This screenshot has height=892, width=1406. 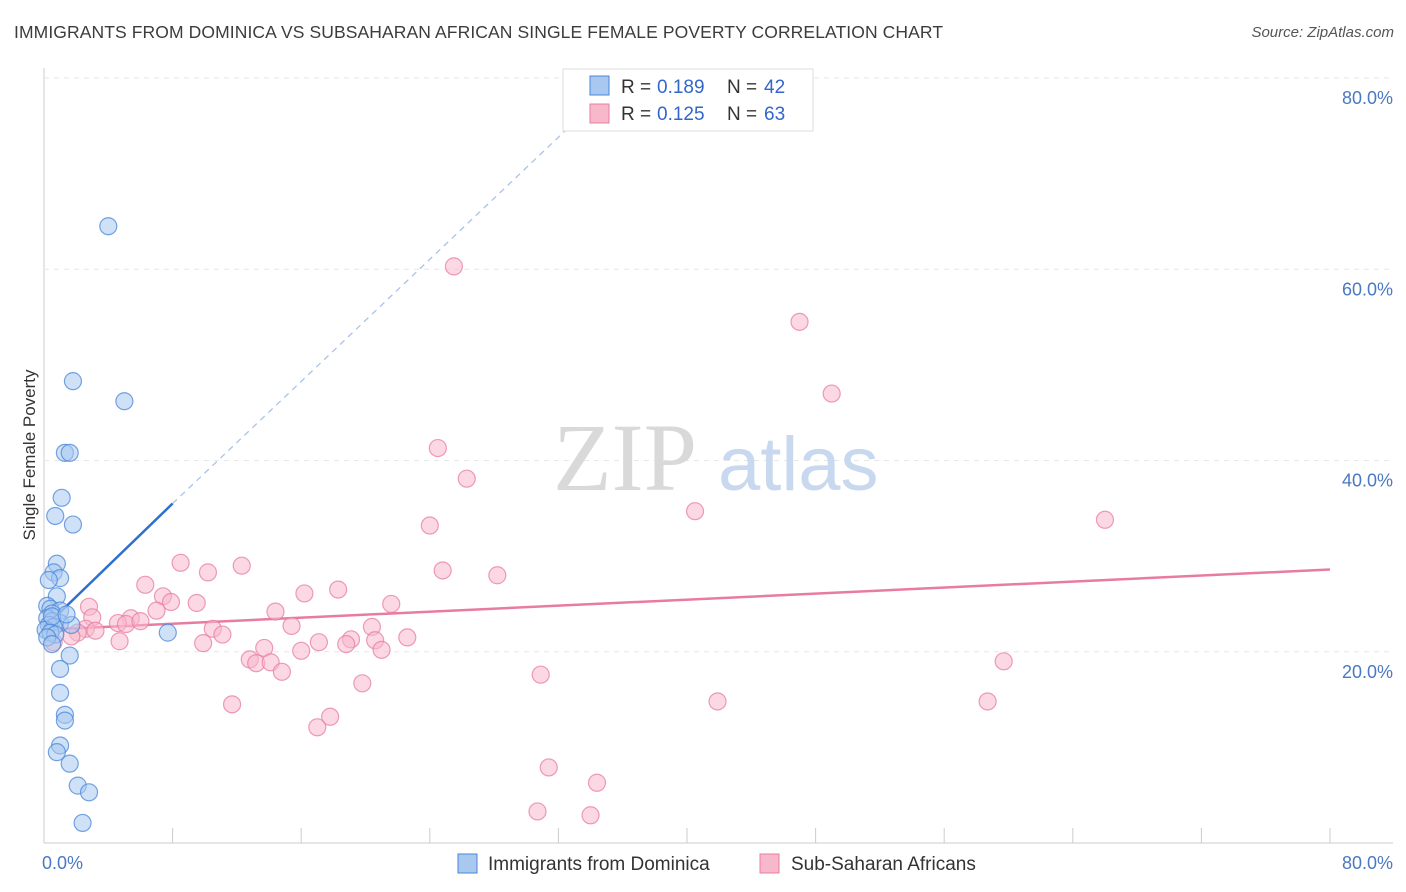 I want to click on legend-r-value-dominica: 0.189, so click(x=681, y=87).